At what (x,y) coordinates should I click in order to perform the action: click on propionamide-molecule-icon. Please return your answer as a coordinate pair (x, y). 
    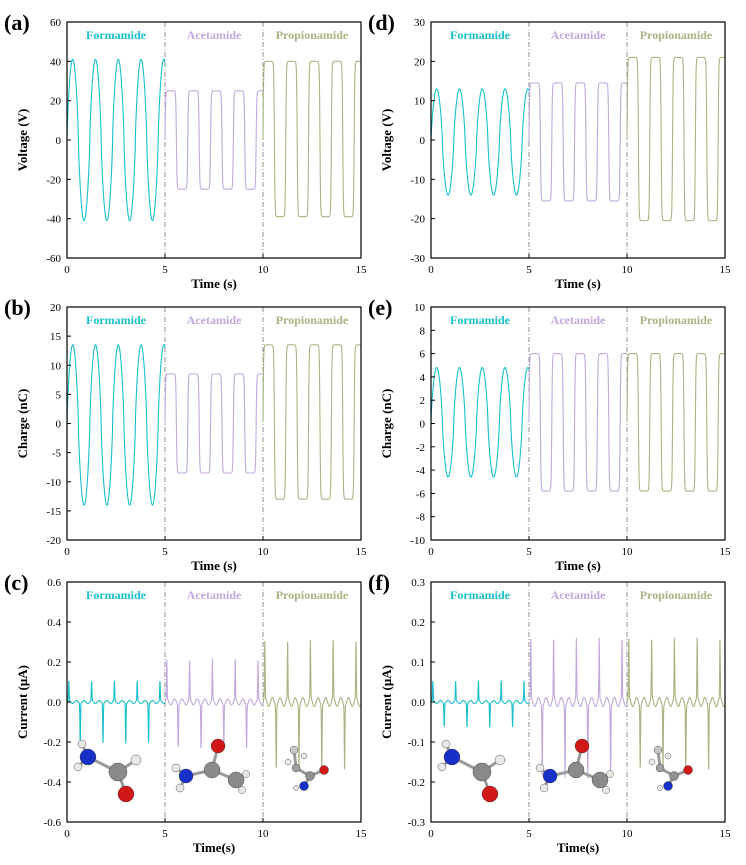
    Looking at the image, I should click on (306, 768).